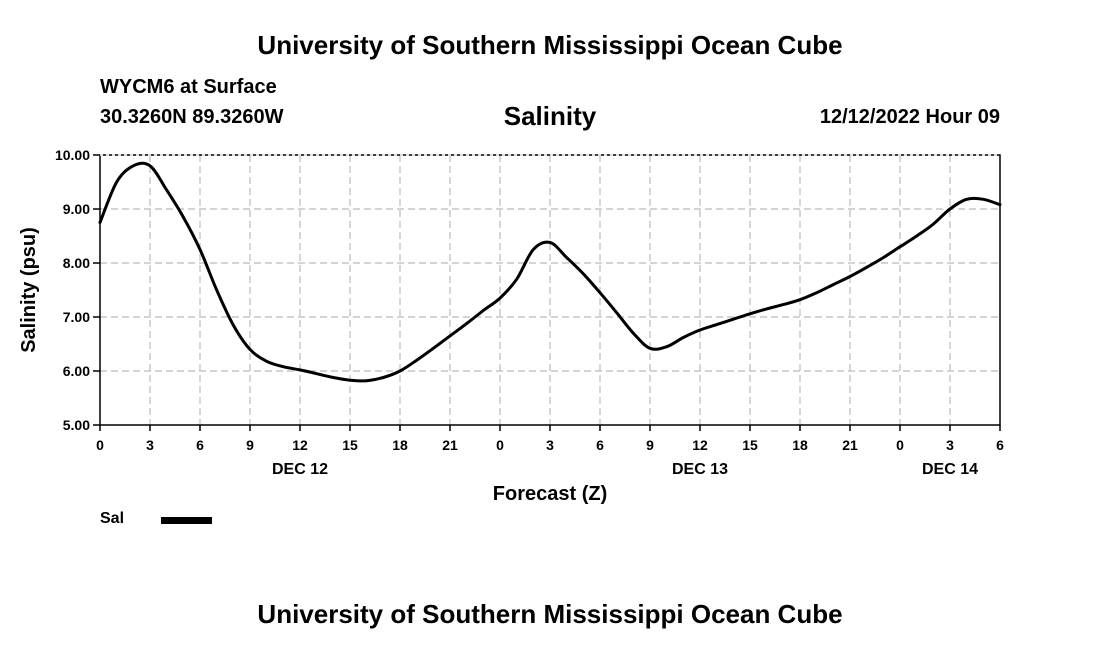 The image size is (1100, 650). I want to click on x-axis-label: Forecast (Z), so click(550, 494).